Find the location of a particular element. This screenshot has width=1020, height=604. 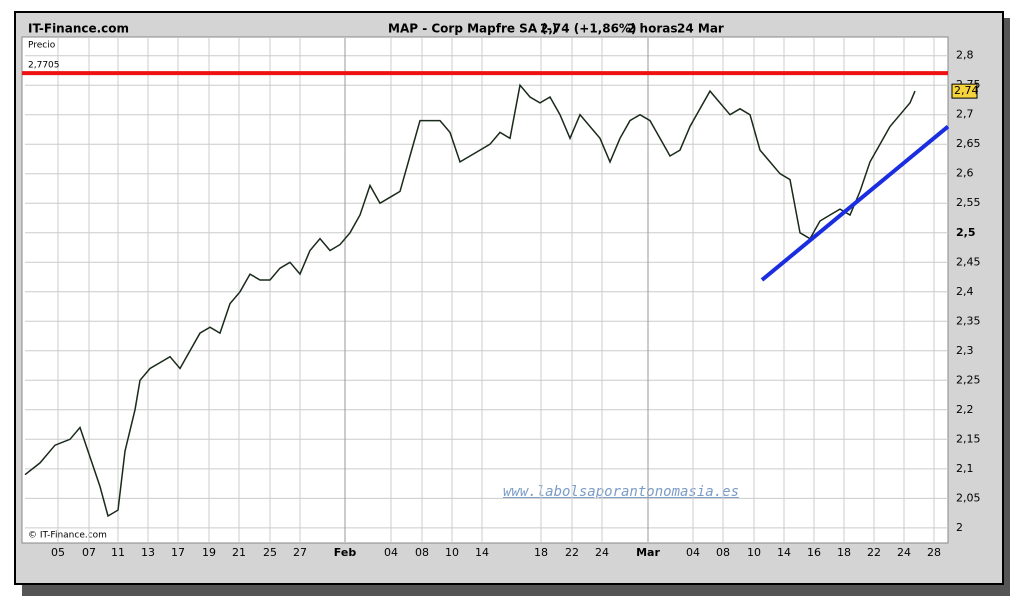

x-tick-label: 19 is located at coordinates (209, 552).